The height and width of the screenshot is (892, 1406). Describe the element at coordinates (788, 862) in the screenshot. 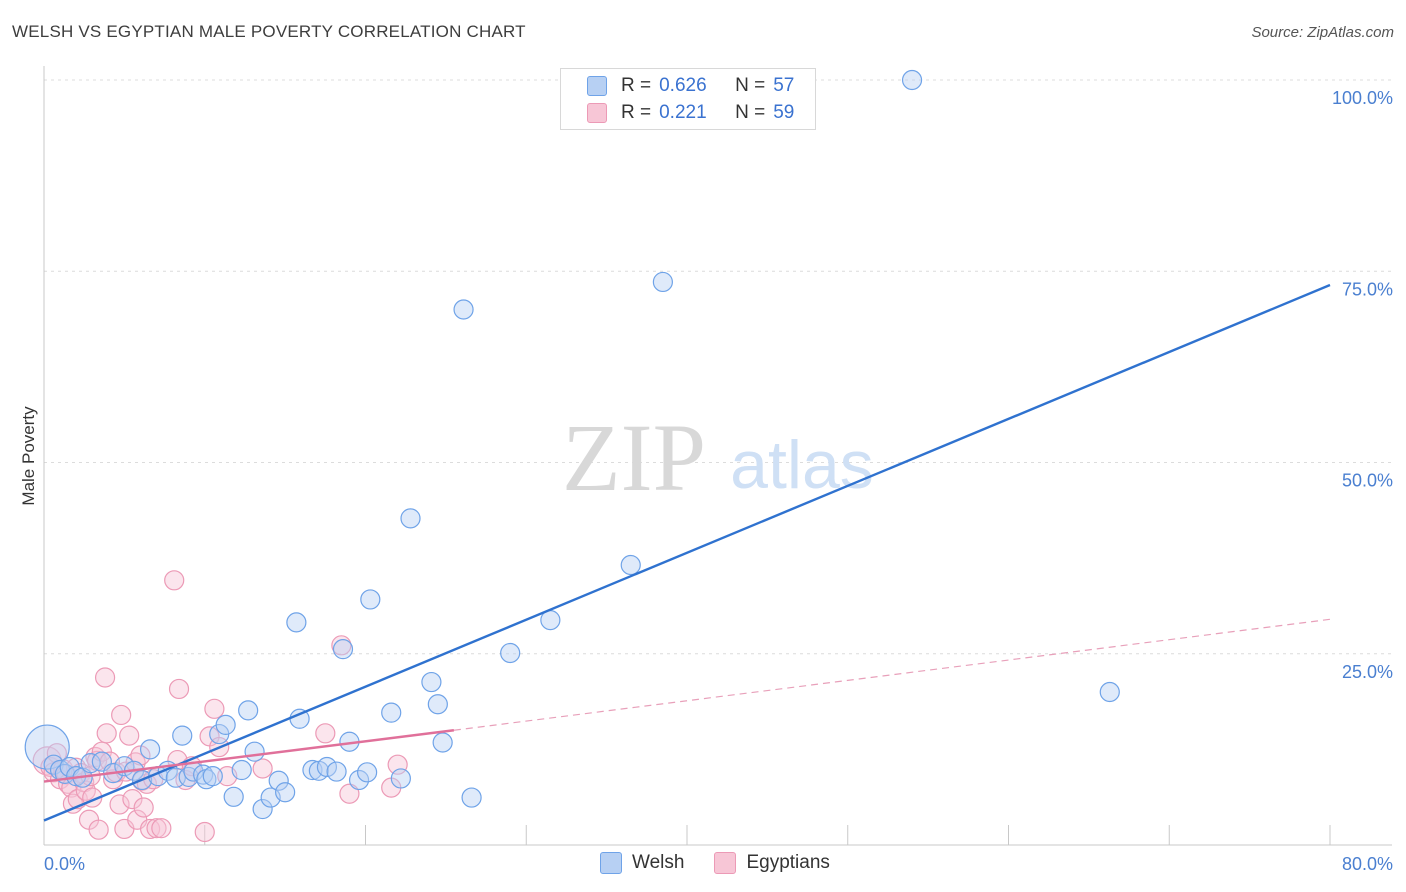

I see `legend-label-egyptians: Egyptians` at that location.